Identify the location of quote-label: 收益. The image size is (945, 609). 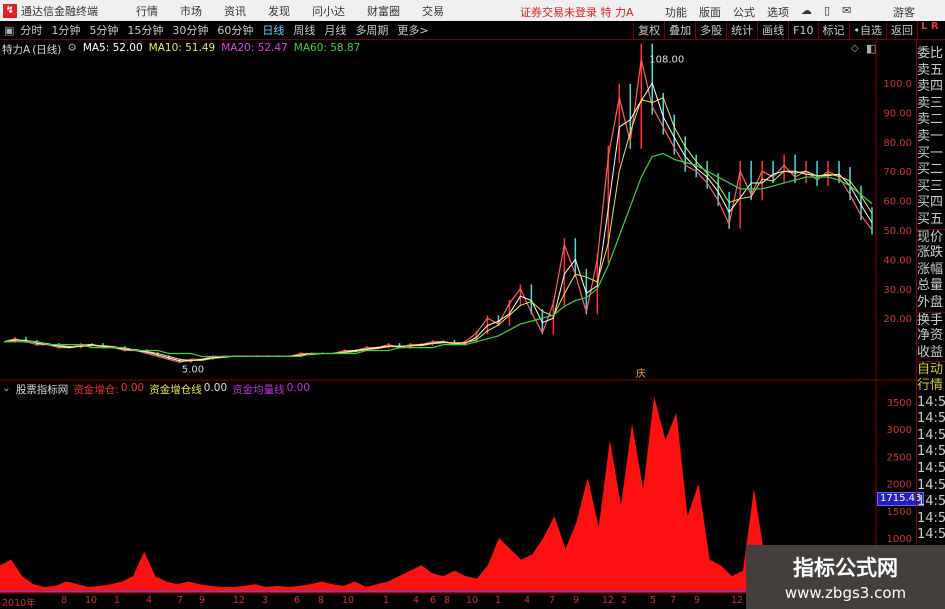
(930, 352).